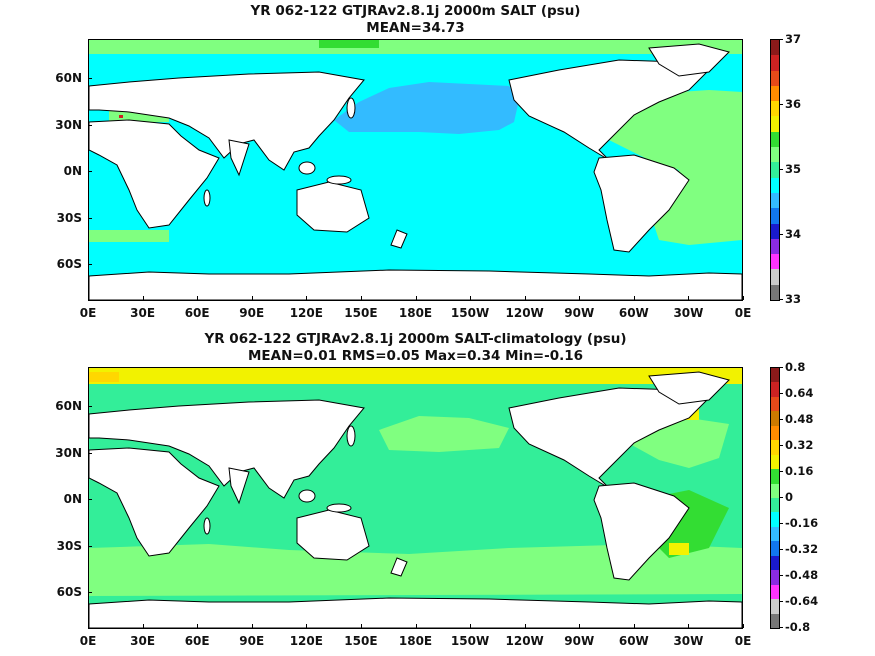  Describe the element at coordinates (415, 284) in the screenshot. I see `top-antarctica` at that location.